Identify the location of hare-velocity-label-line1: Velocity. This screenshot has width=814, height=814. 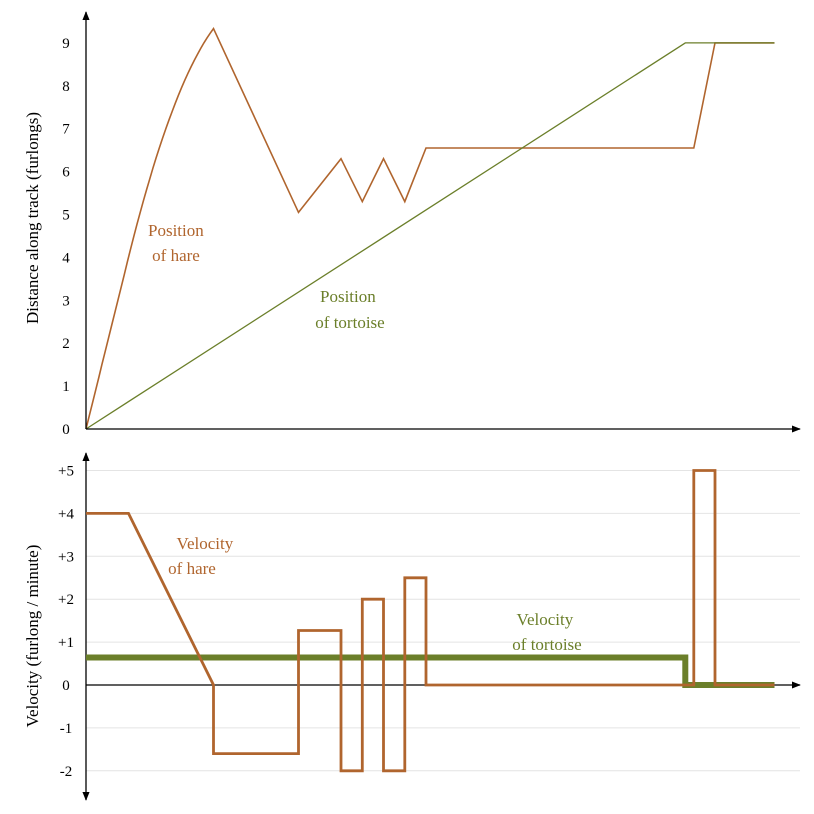
(205, 543).